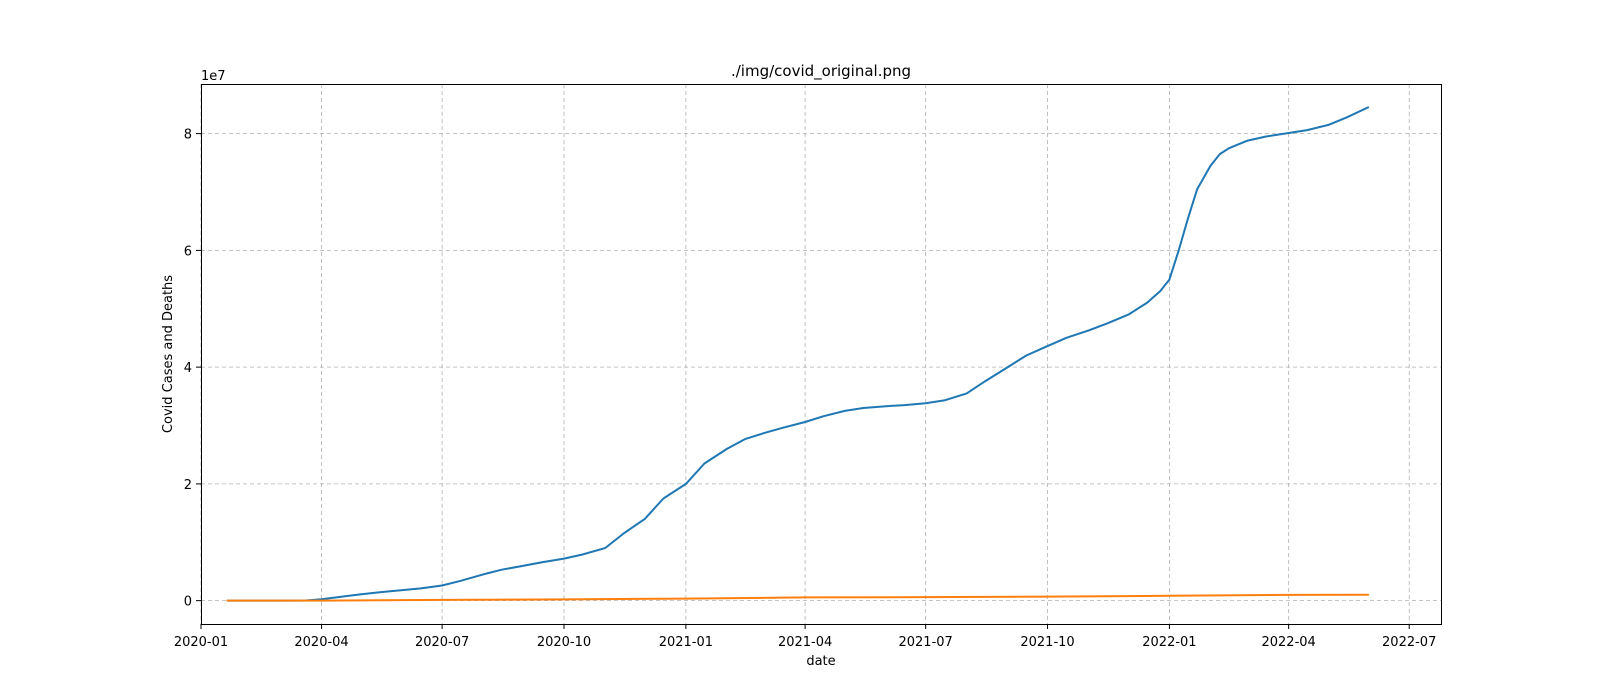 The width and height of the screenshot is (1600, 700). I want to click on x-tick-label: 2021-10, so click(1047, 642).